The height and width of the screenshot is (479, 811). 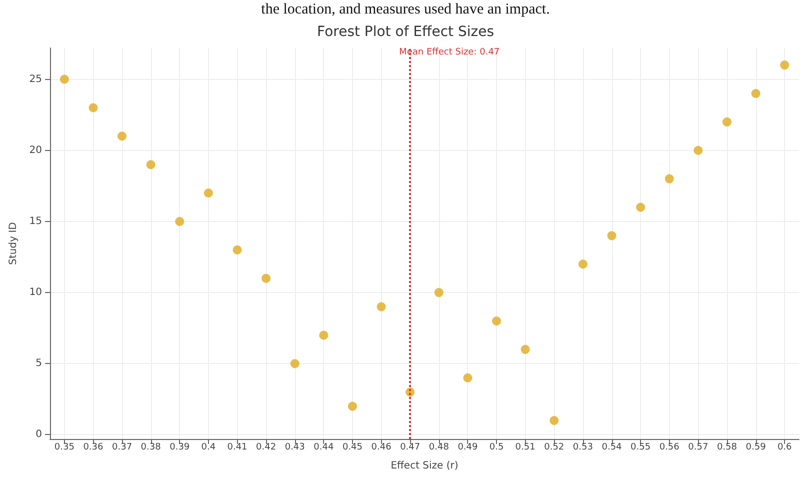 What do you see at coordinates (64, 447) in the screenshot?
I see `x-tick-label: 0.35` at bounding box center [64, 447].